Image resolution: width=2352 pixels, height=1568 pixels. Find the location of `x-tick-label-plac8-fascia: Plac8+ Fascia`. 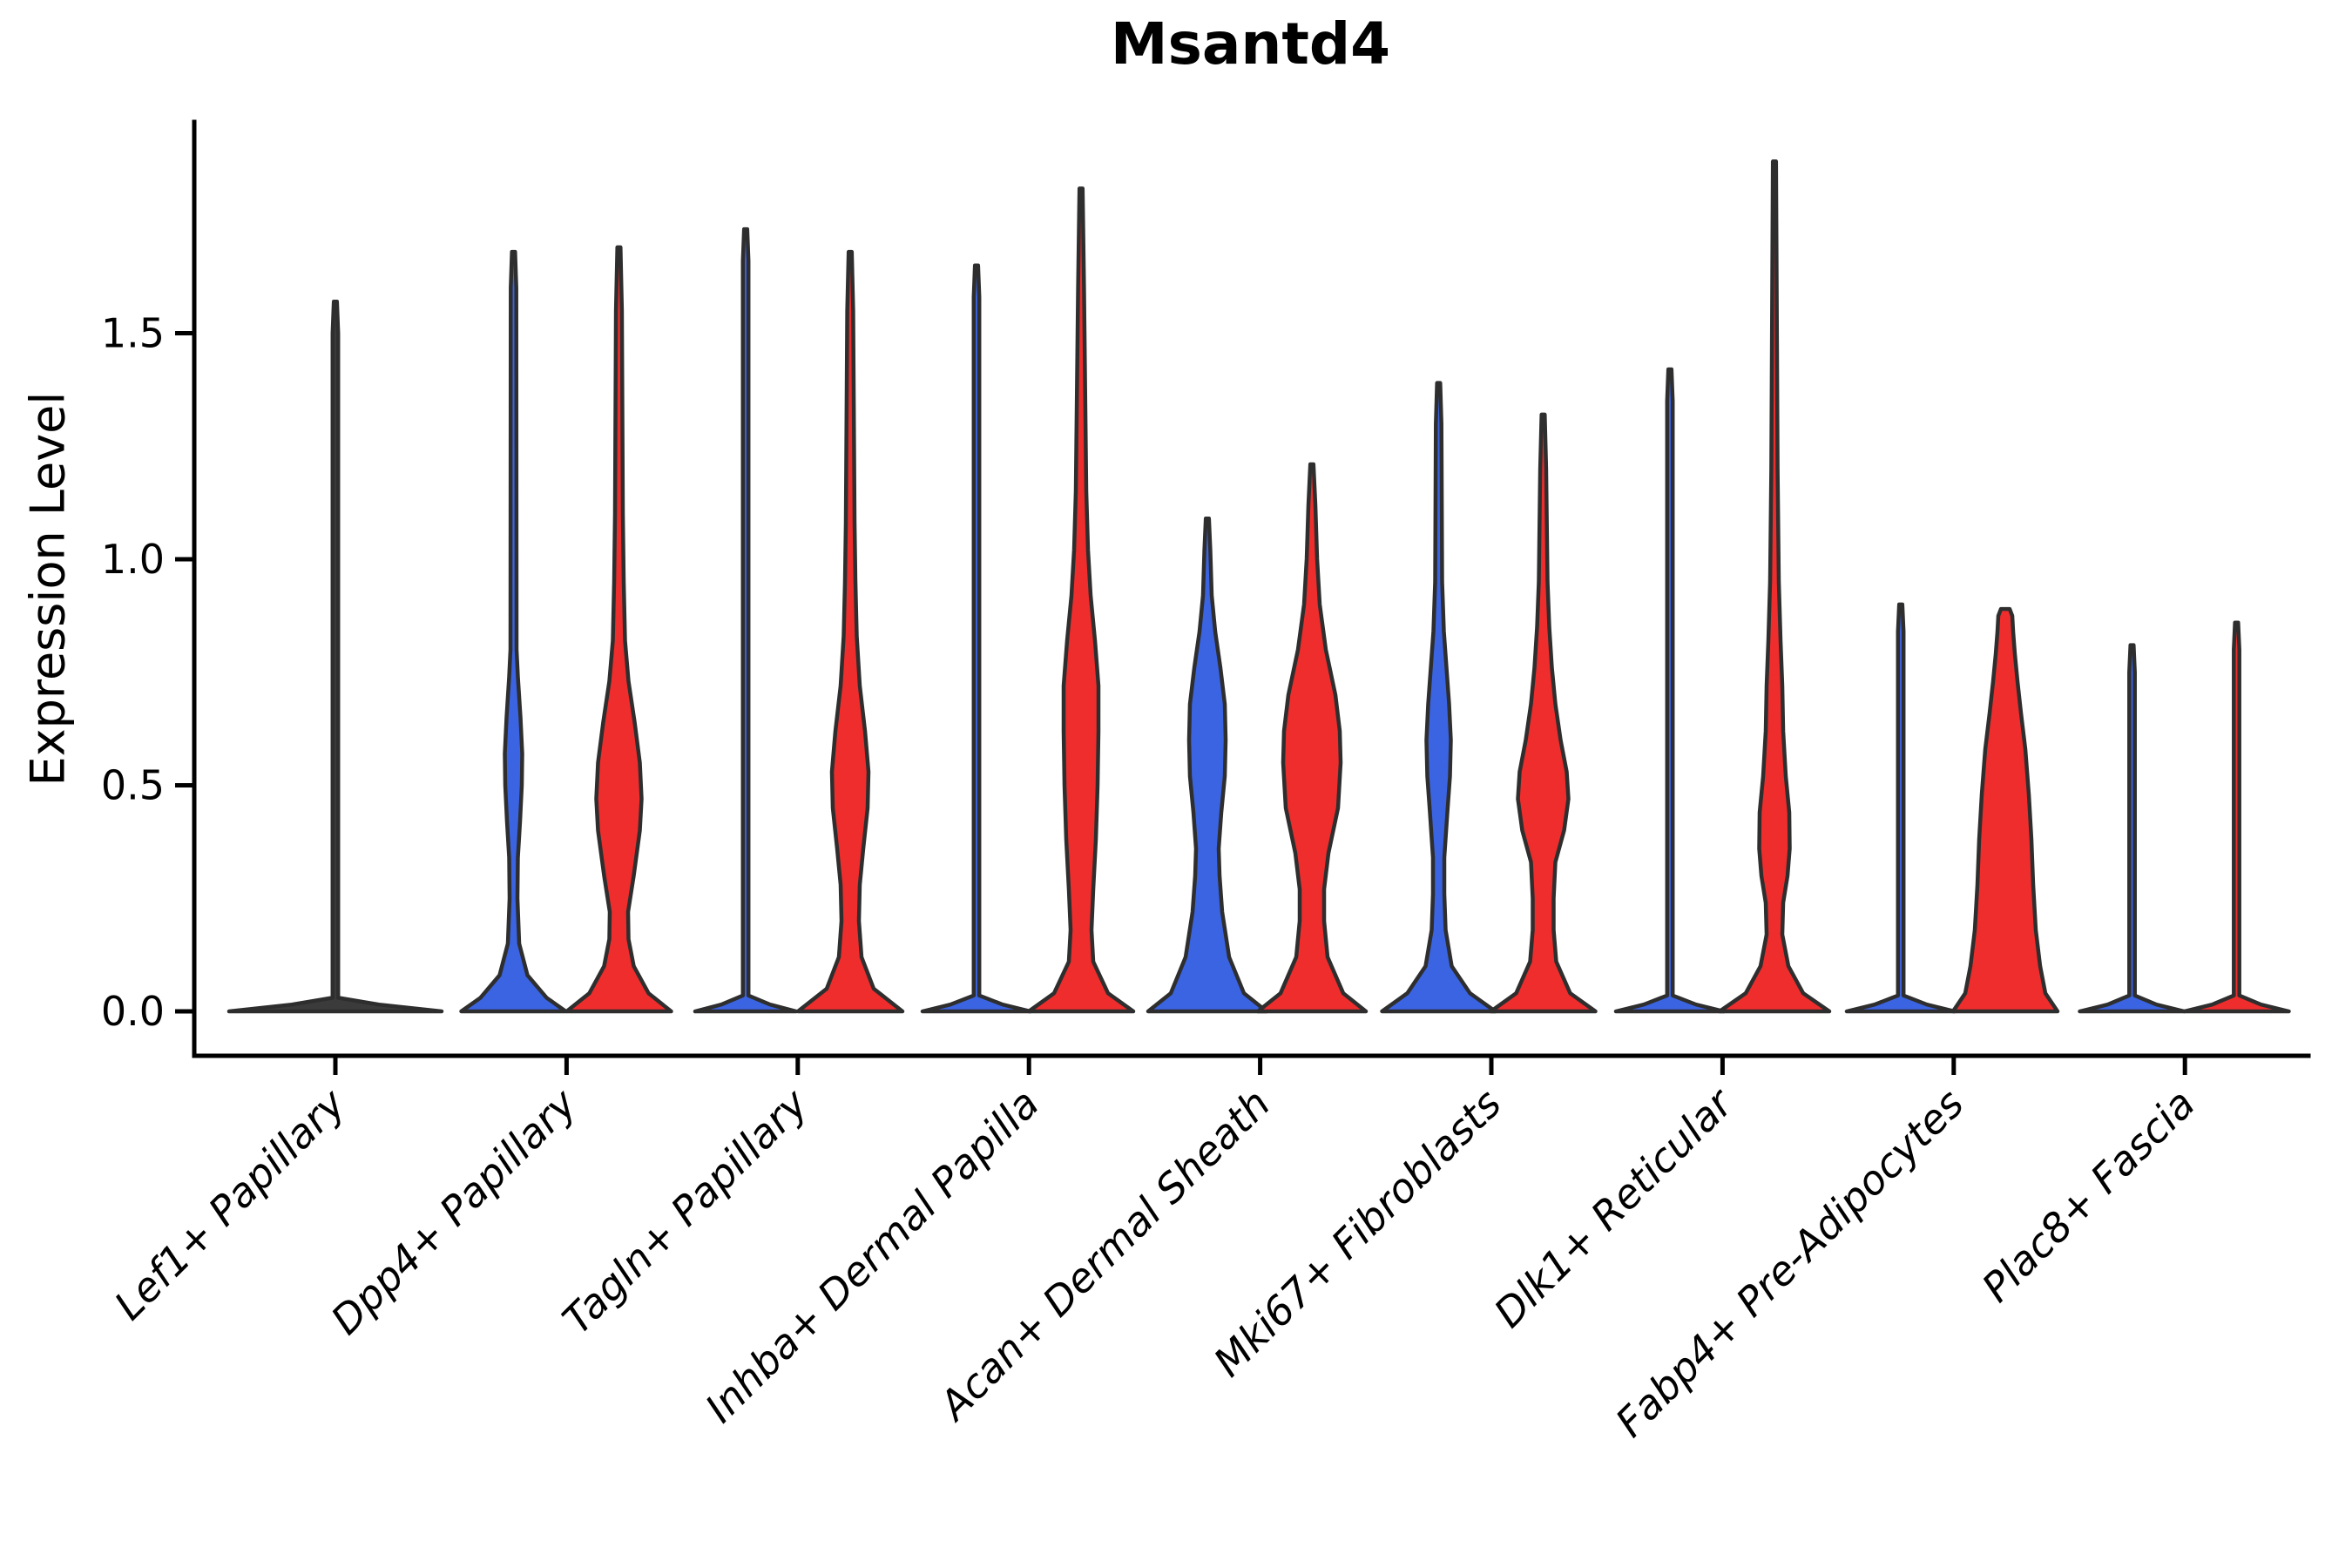

x-tick-label-plac8-fascia: Plac8+ Fascia is located at coordinates (2088, 1195).